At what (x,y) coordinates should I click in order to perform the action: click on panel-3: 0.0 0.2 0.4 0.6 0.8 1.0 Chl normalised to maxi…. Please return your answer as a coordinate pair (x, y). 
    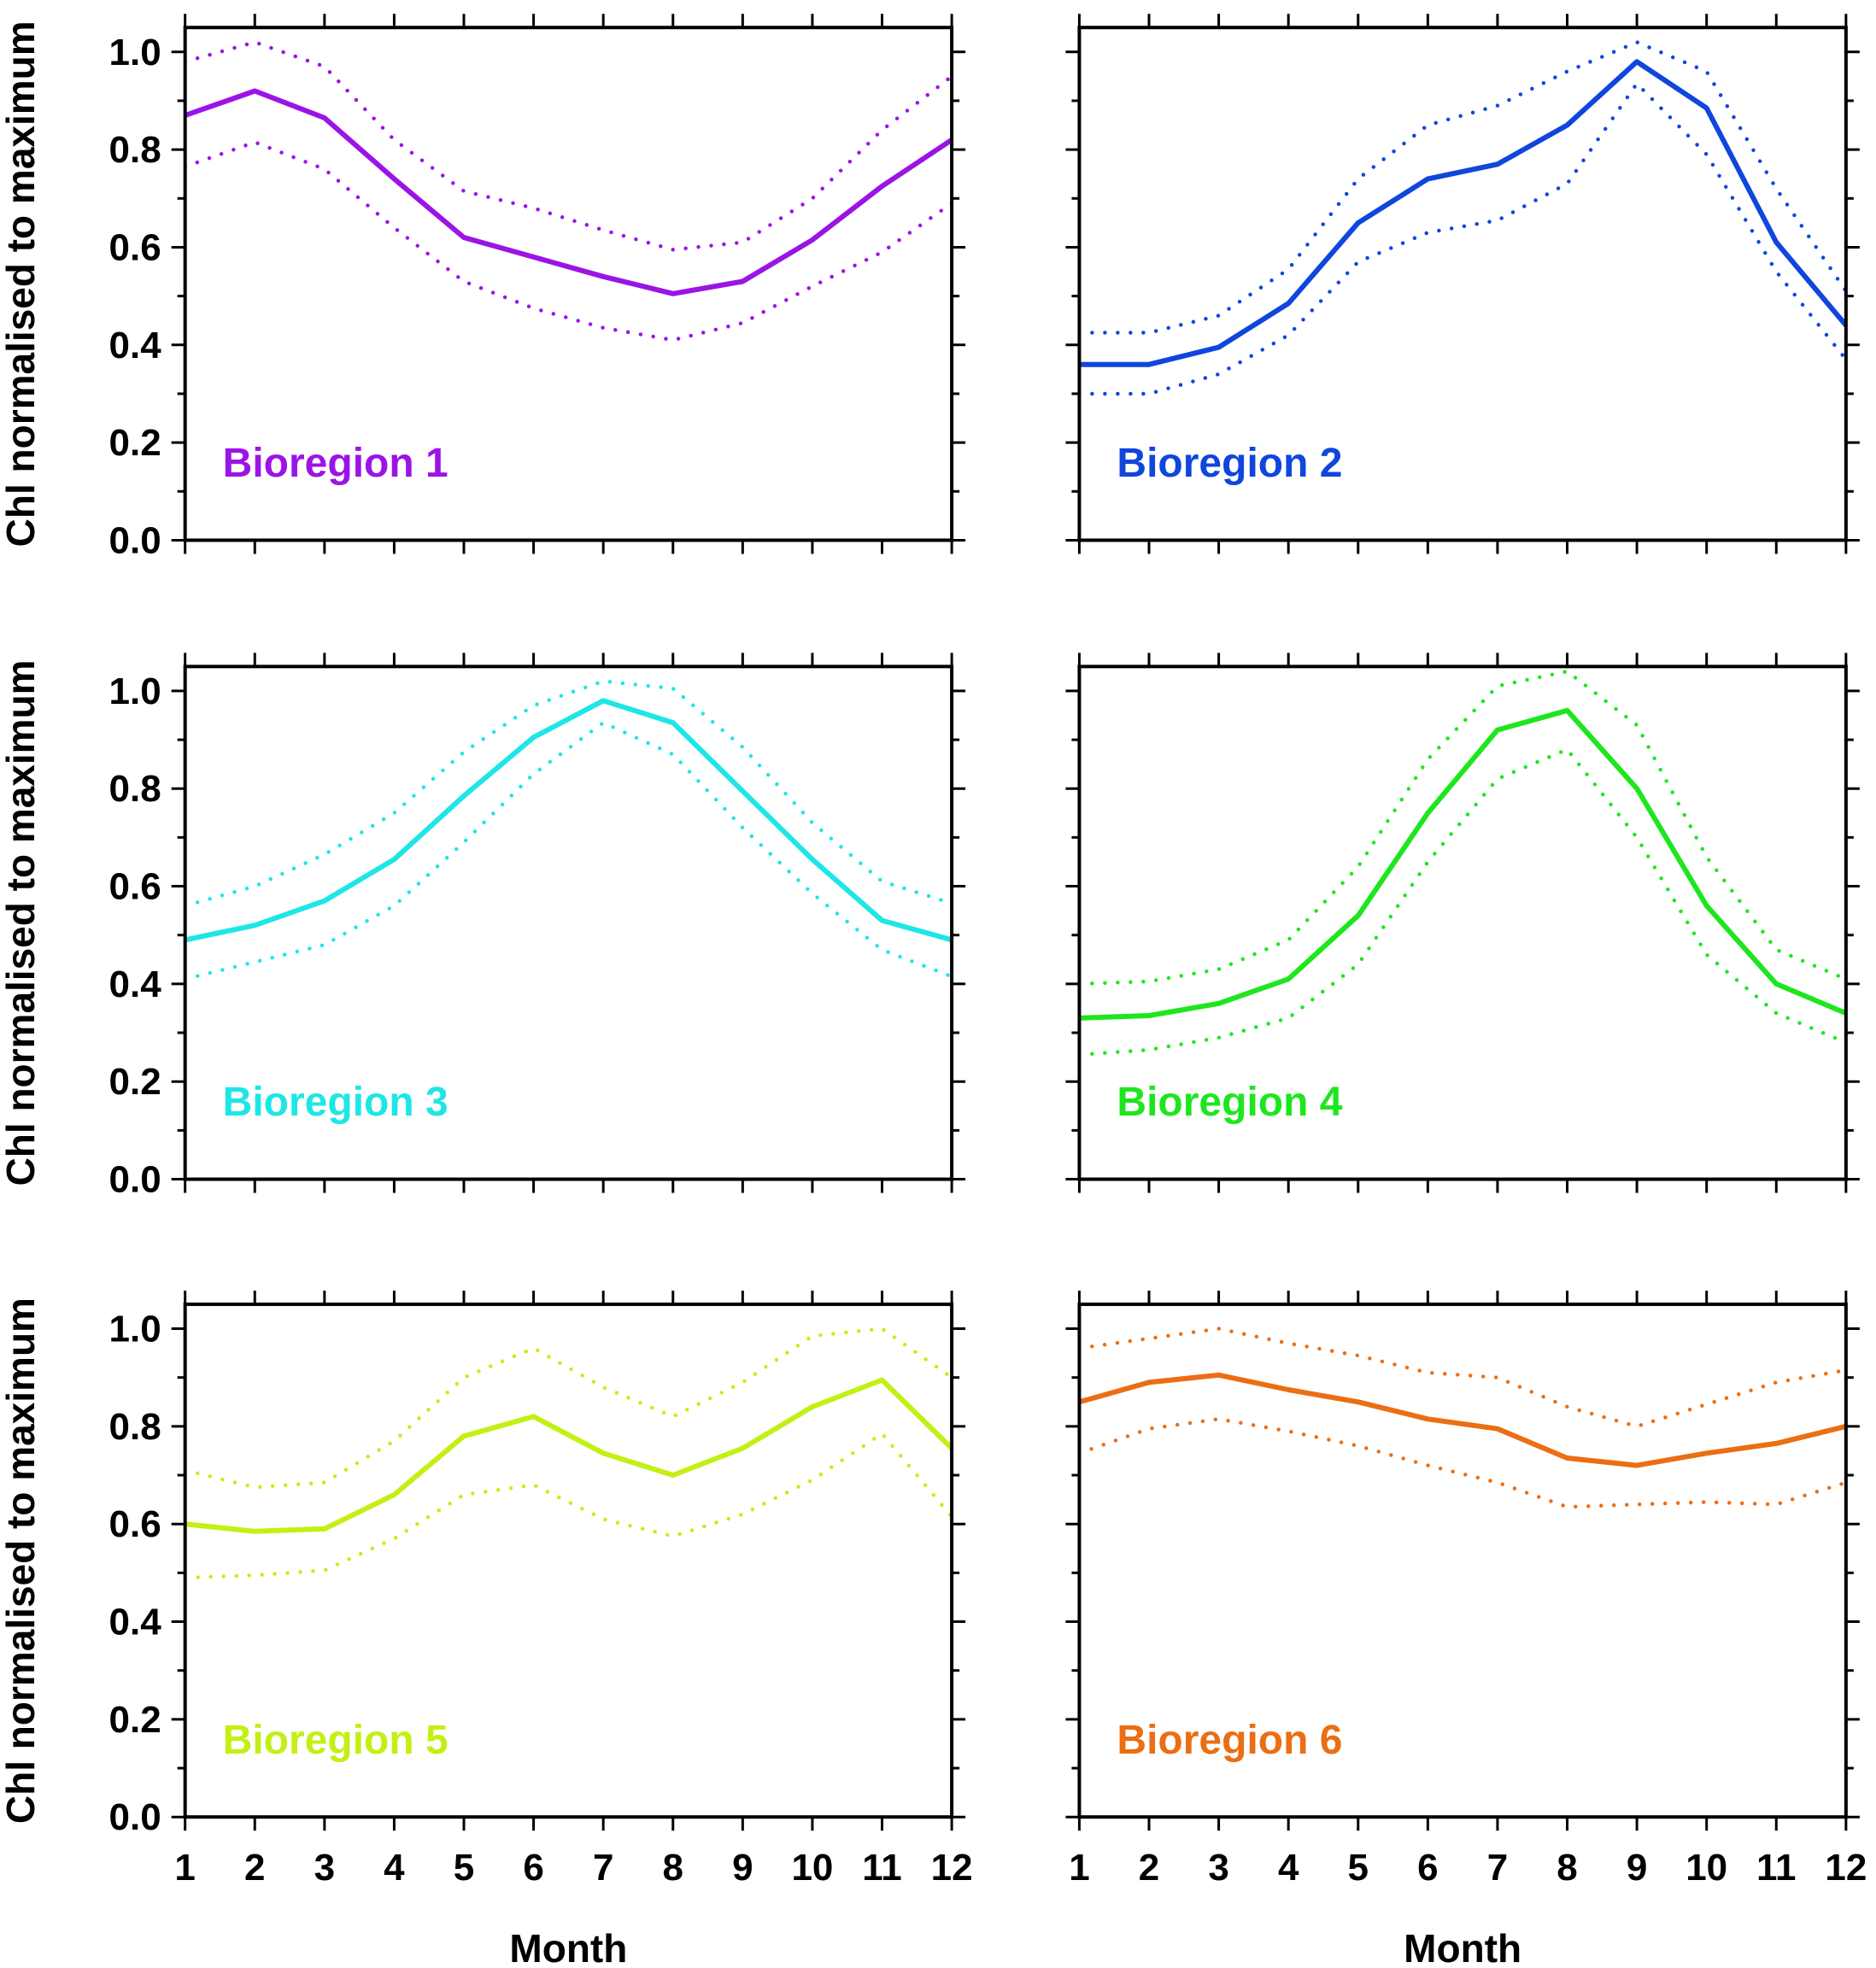
    Looking at the image, I should click on (483, 927).